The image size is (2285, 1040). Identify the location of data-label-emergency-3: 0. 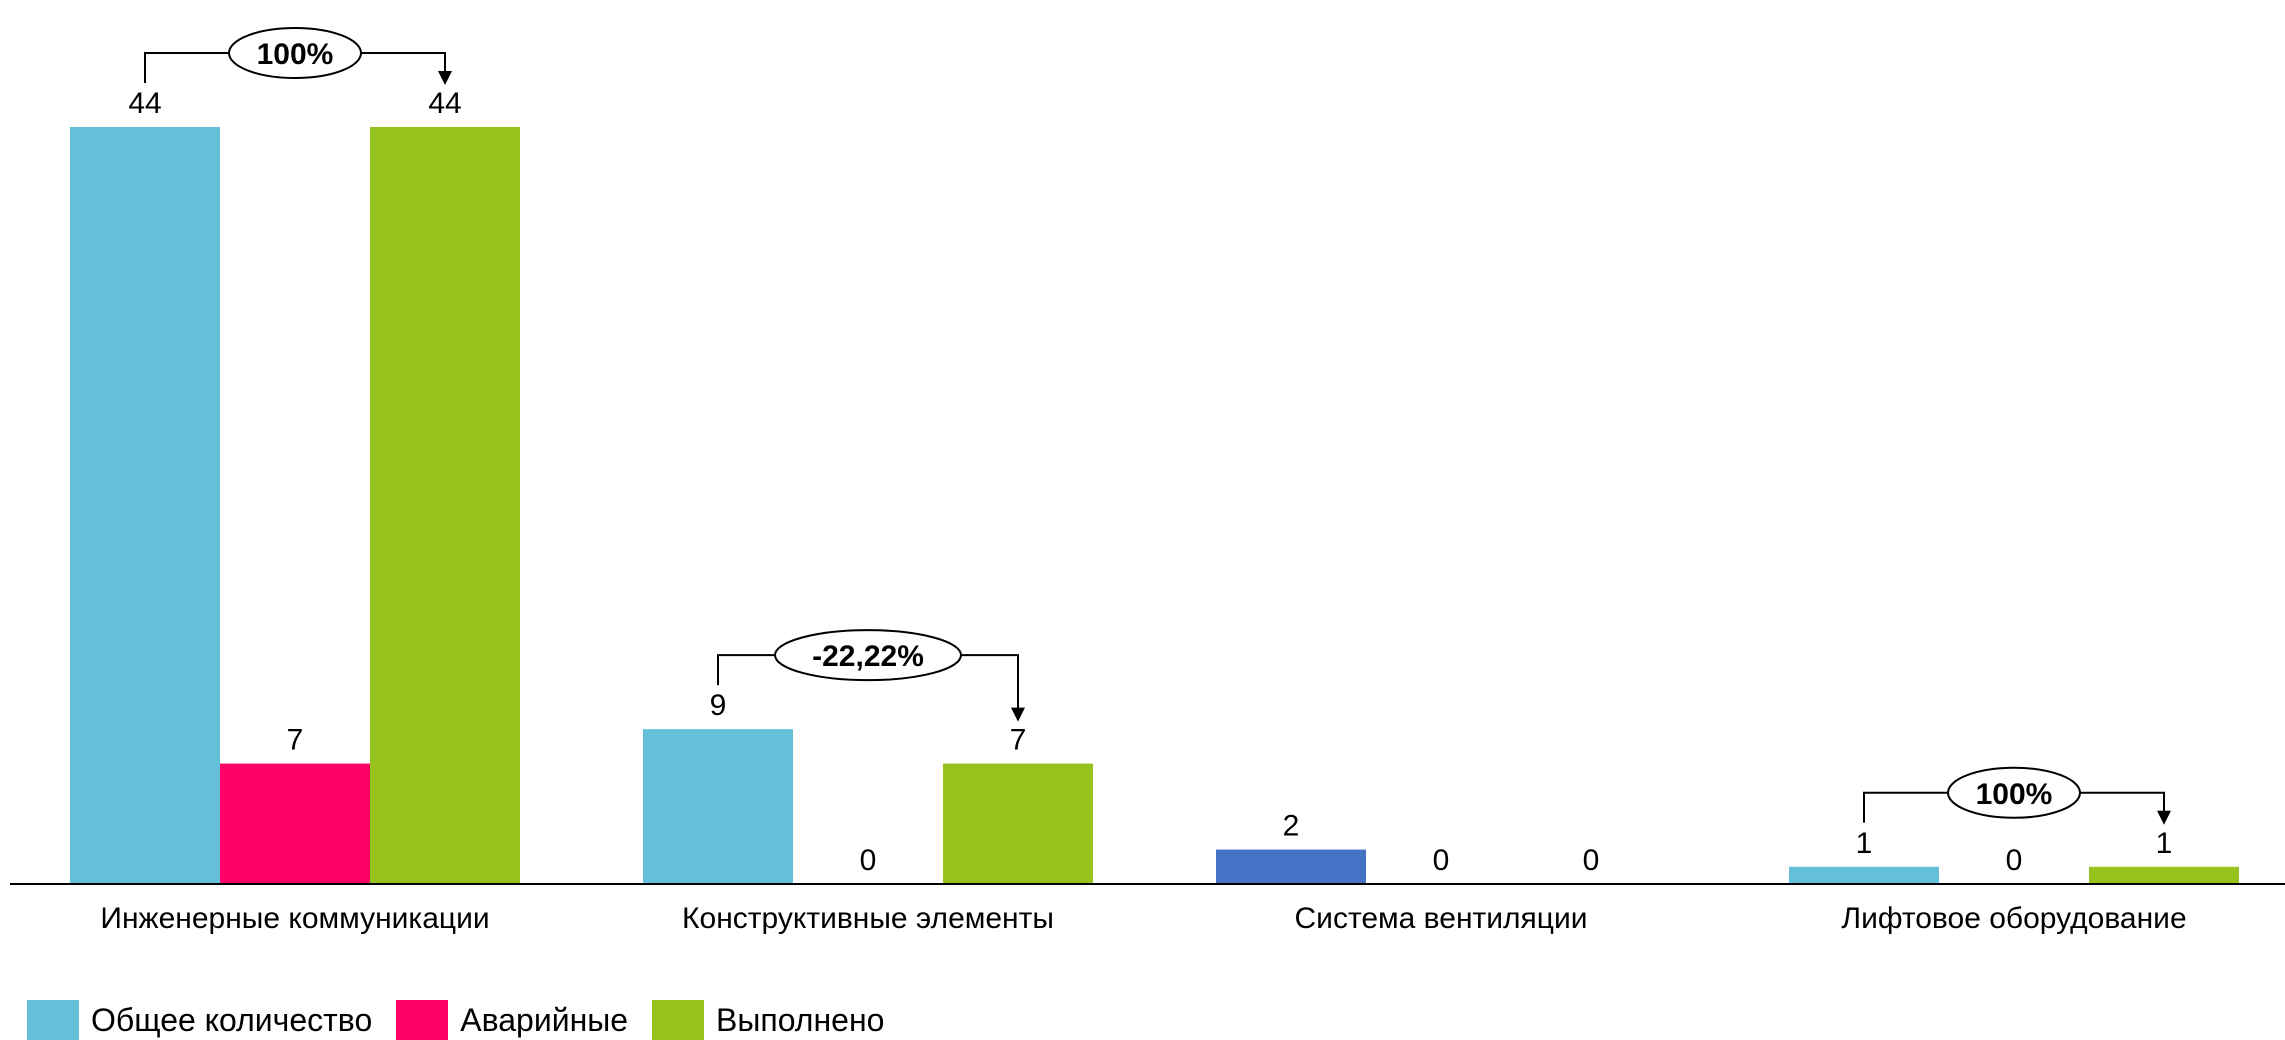
(1441, 860).